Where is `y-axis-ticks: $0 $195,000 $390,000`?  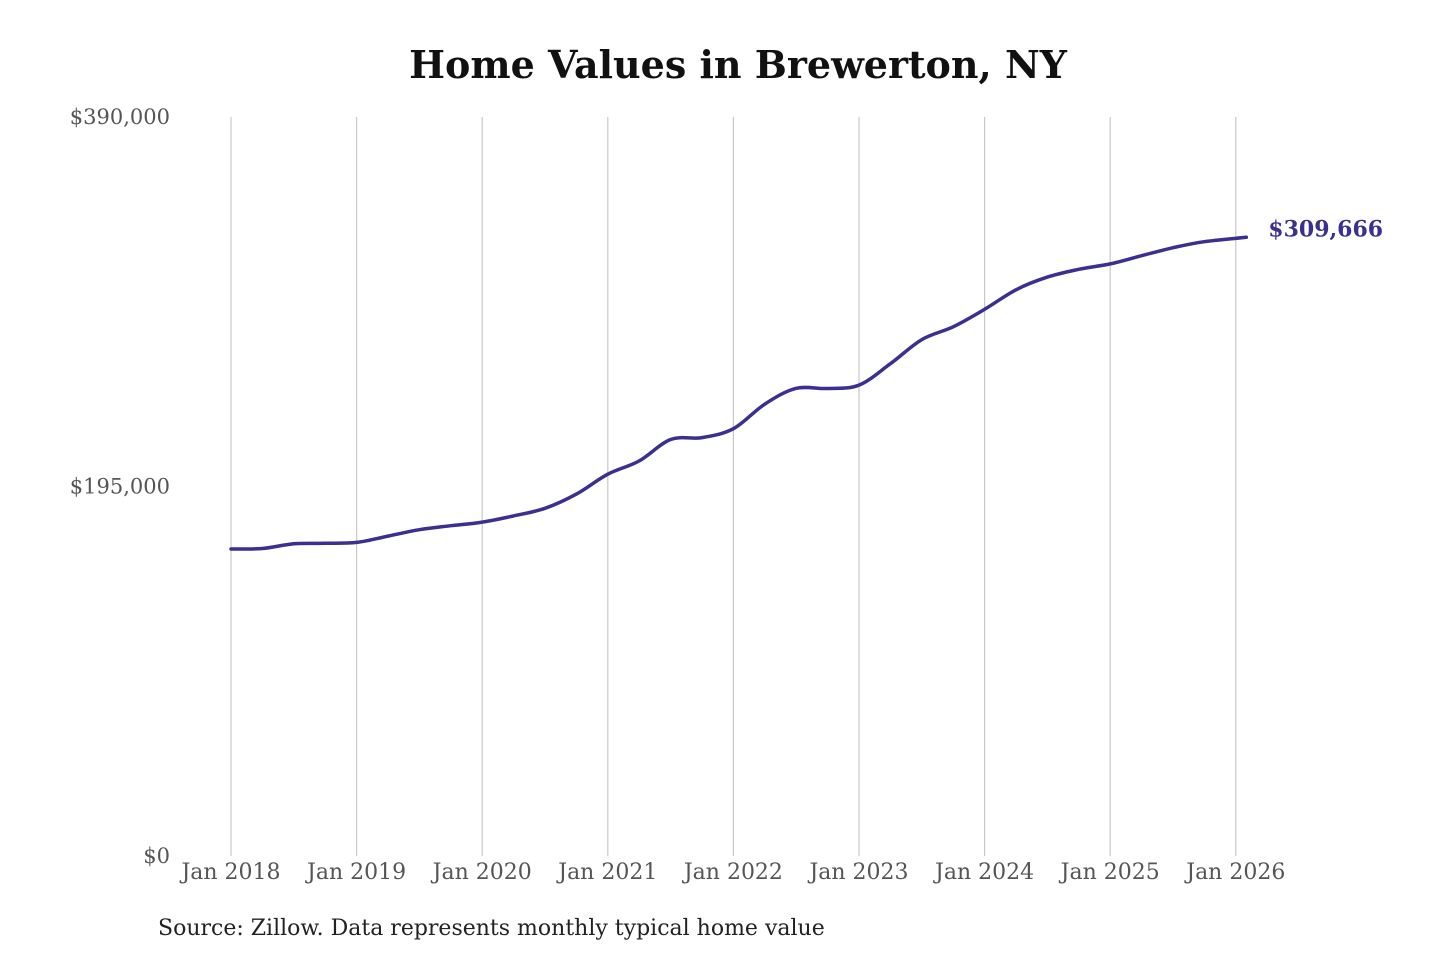 y-axis-ticks: $0 $195,000 $390,000 is located at coordinates (120, 486).